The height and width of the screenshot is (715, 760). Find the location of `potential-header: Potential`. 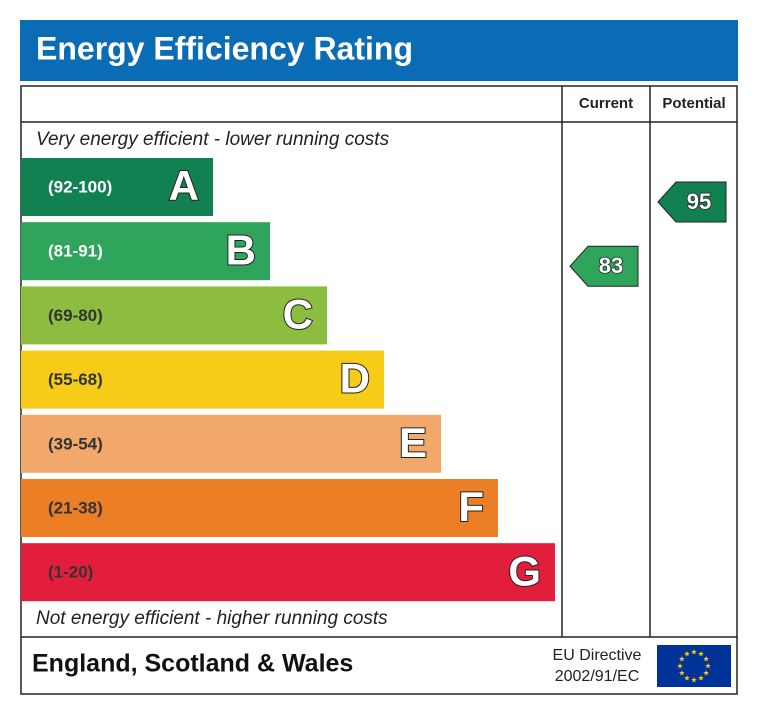

potential-header: Potential is located at coordinates (693, 103).